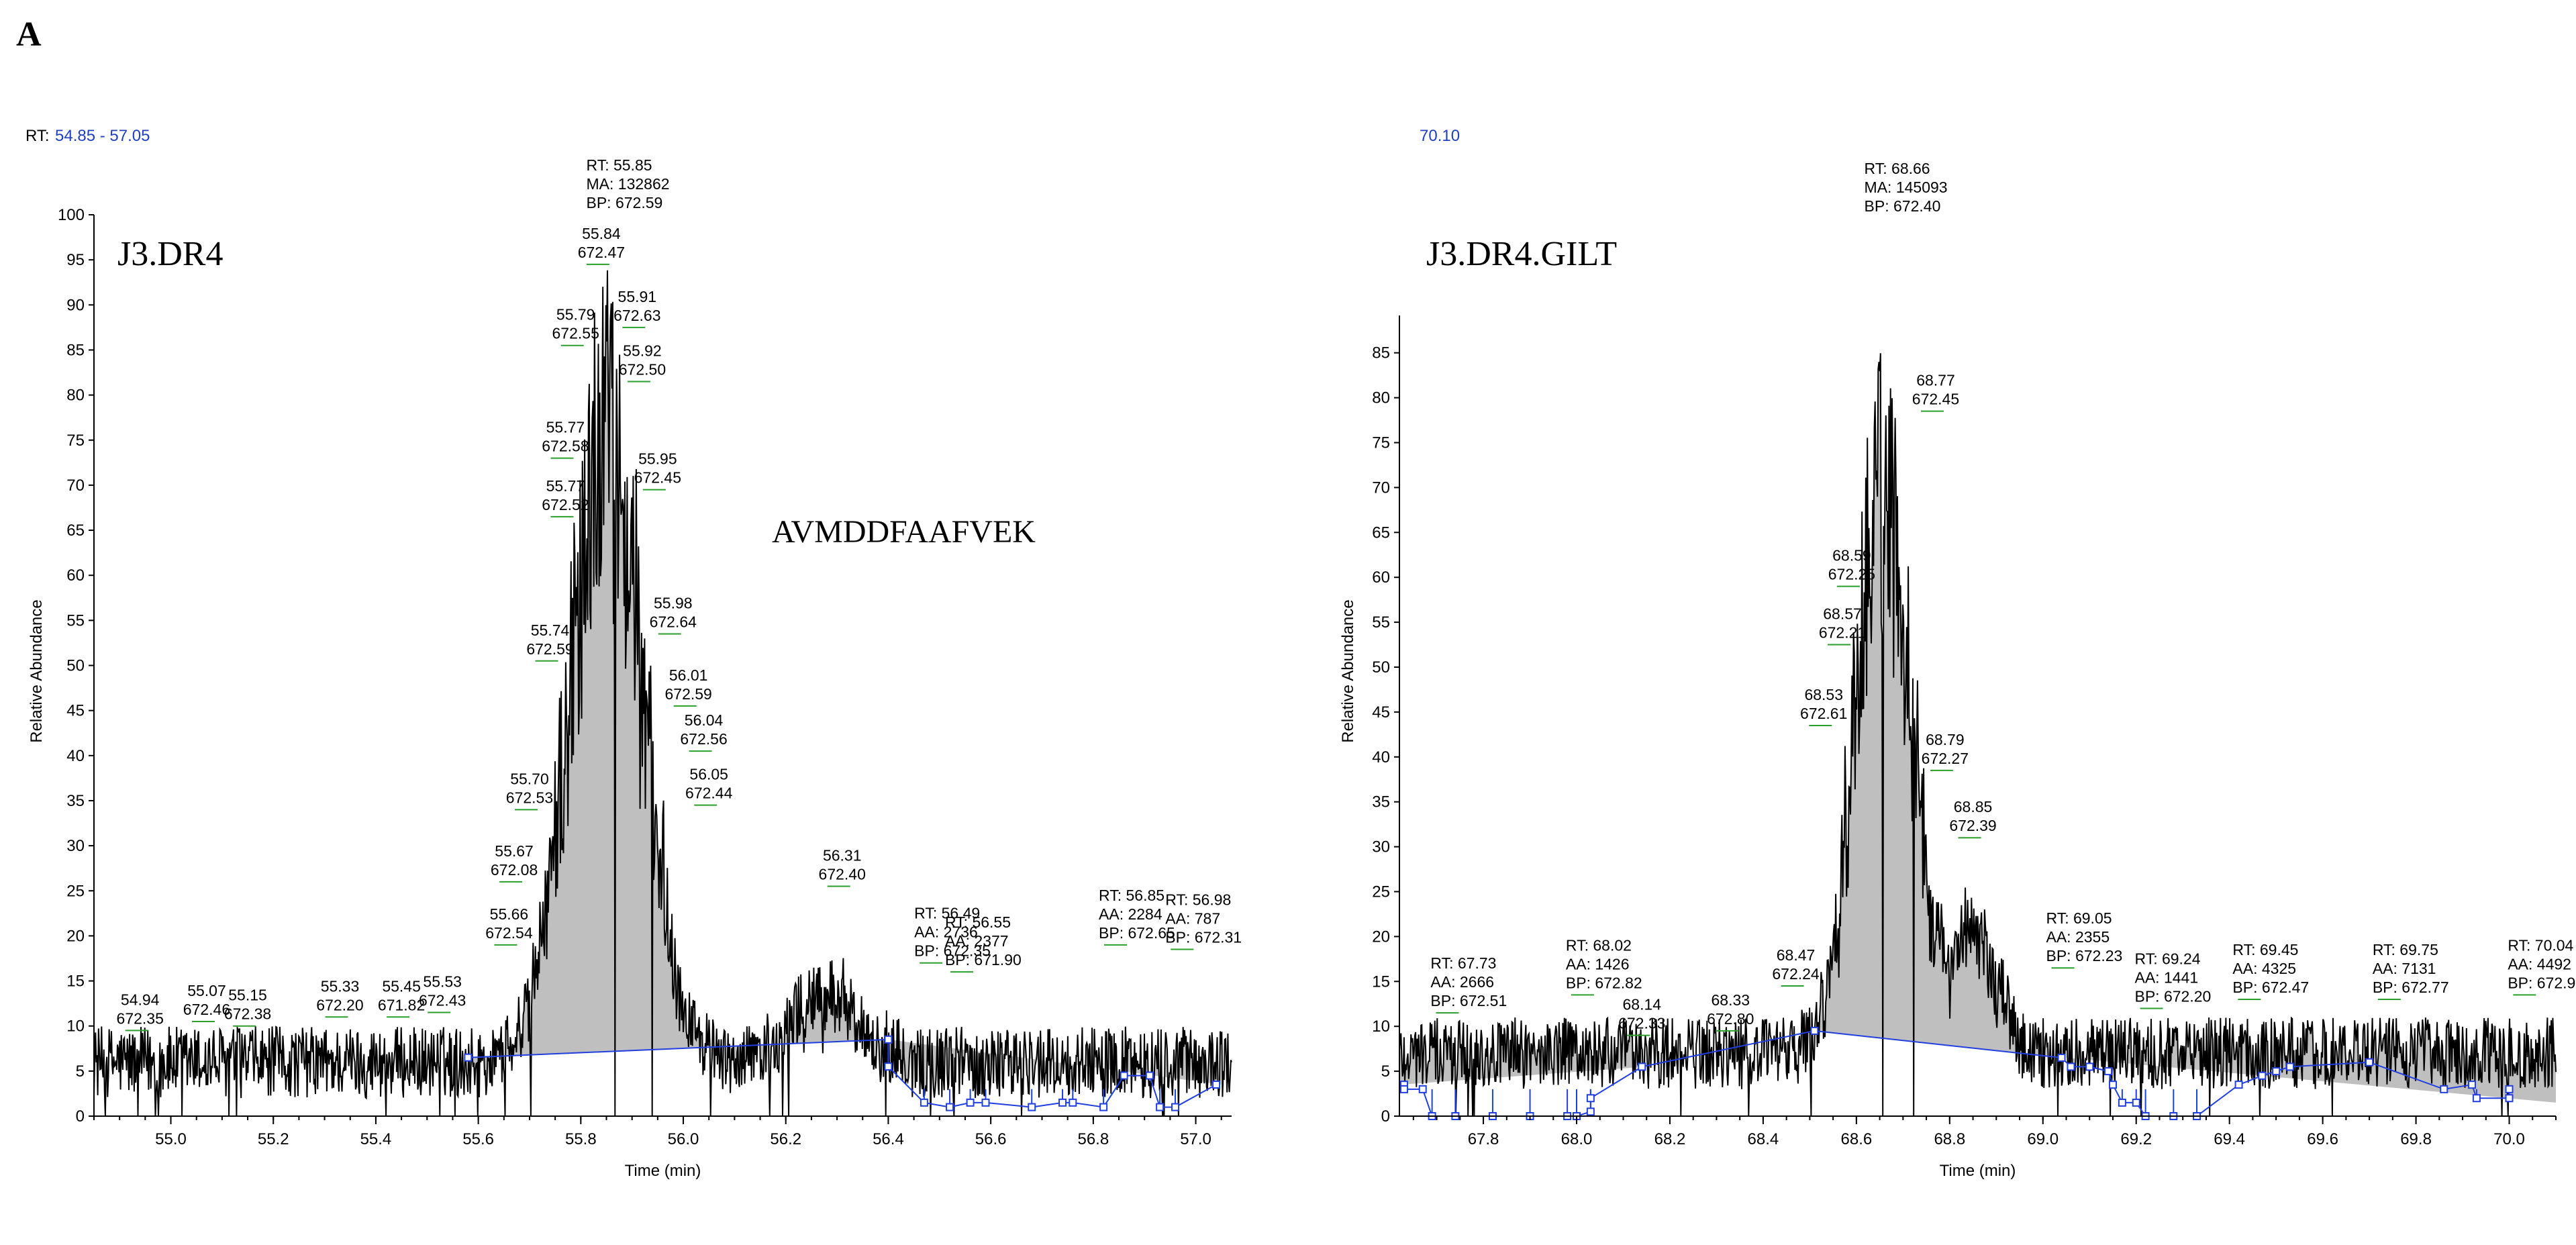 The height and width of the screenshot is (1245, 2576). Describe the element at coordinates (1598, 964) in the screenshot. I see `peak-label-line: AA: 1426` at that location.